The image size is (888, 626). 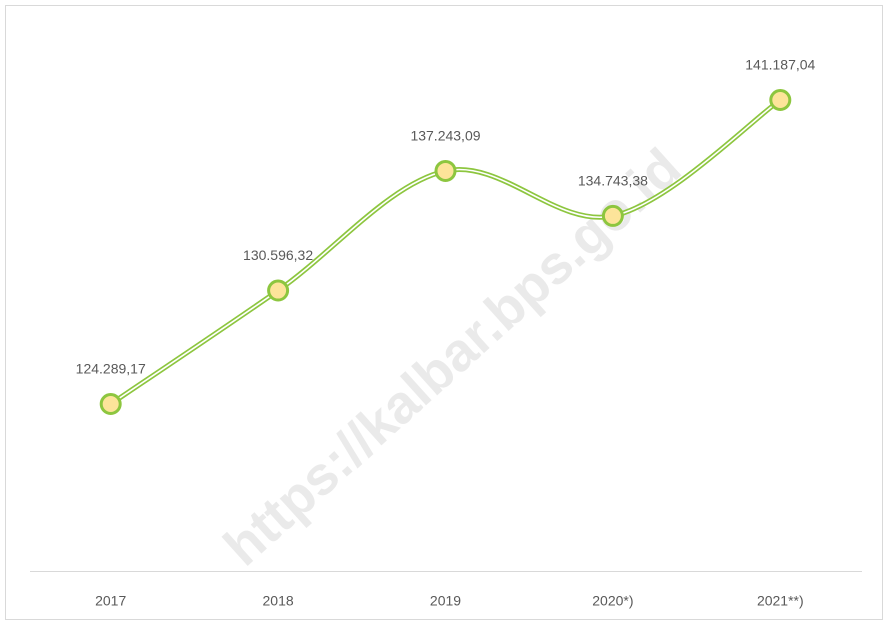 What do you see at coordinates (110, 601) in the screenshot?
I see `x-tick-label: 2017` at bounding box center [110, 601].